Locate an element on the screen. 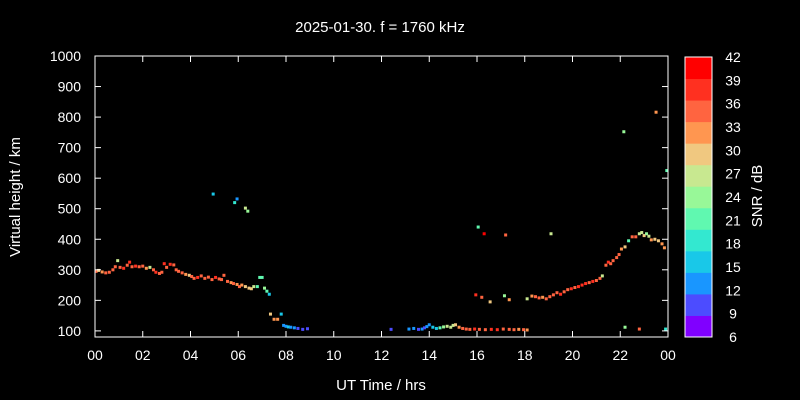 This screenshot has width=800, height=400. x-tick-label: 20 is located at coordinates (573, 355).